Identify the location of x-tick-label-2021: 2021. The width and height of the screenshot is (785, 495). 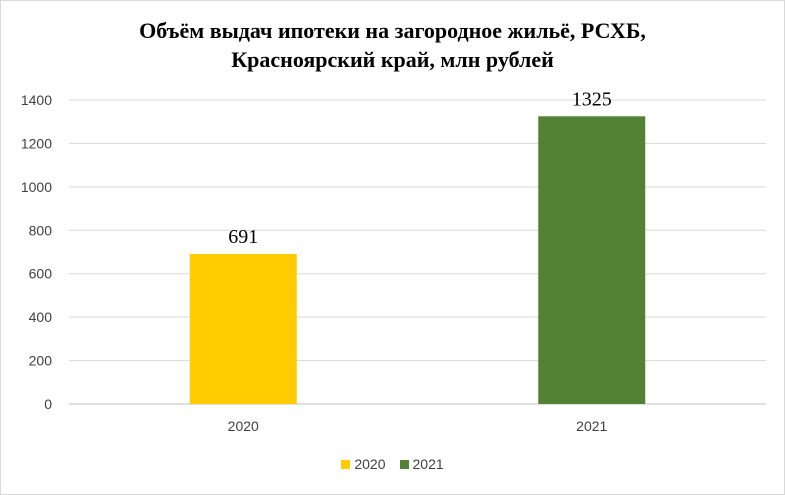
(591, 426).